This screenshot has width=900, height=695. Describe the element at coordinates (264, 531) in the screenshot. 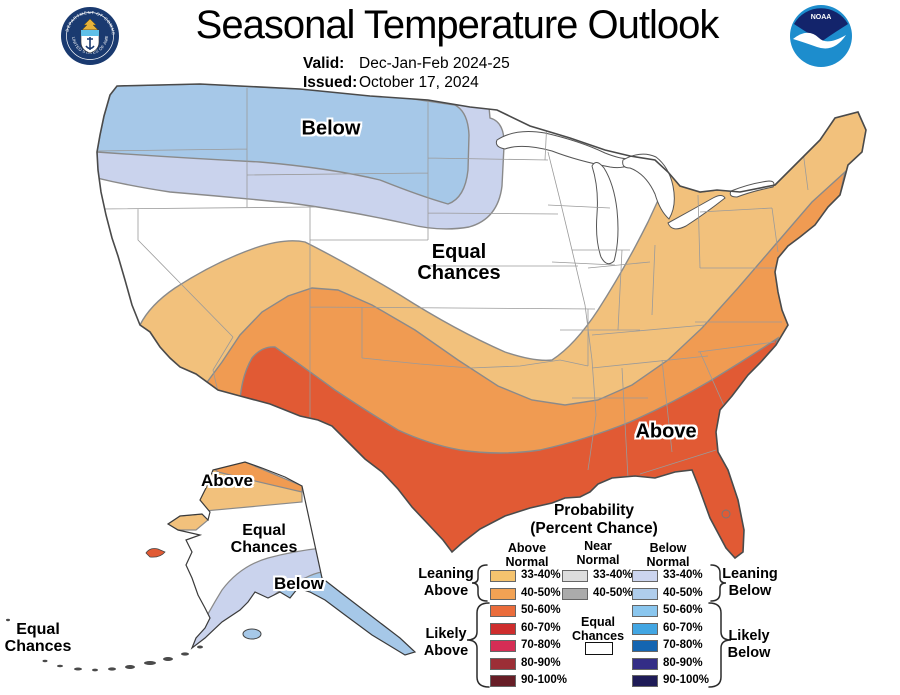

I see `label-ak-equal-line1: Equal` at that location.